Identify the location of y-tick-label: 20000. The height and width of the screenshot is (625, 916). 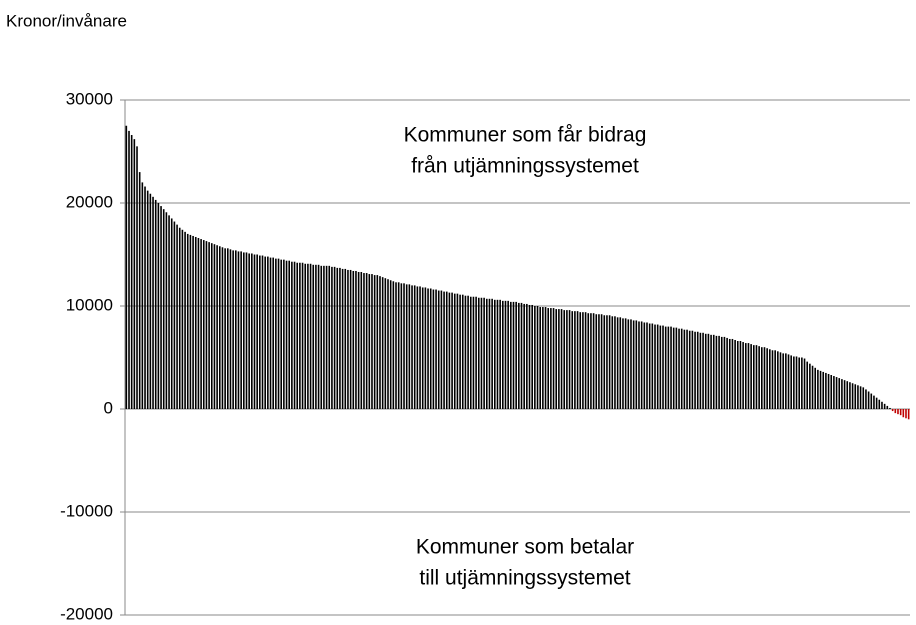
(89, 201).